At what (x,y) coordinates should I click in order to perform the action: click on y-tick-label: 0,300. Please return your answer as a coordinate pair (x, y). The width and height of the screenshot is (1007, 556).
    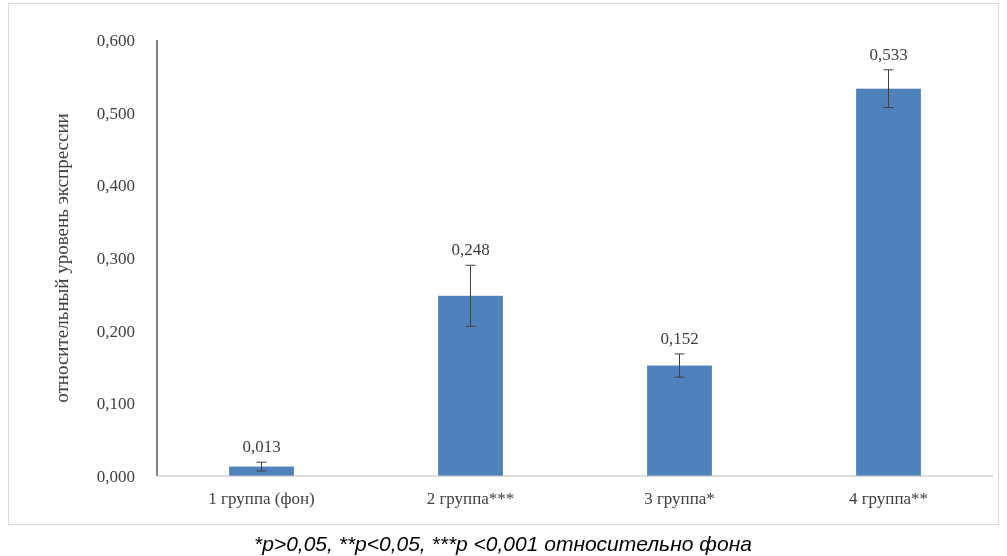
    Looking at the image, I should click on (115, 258).